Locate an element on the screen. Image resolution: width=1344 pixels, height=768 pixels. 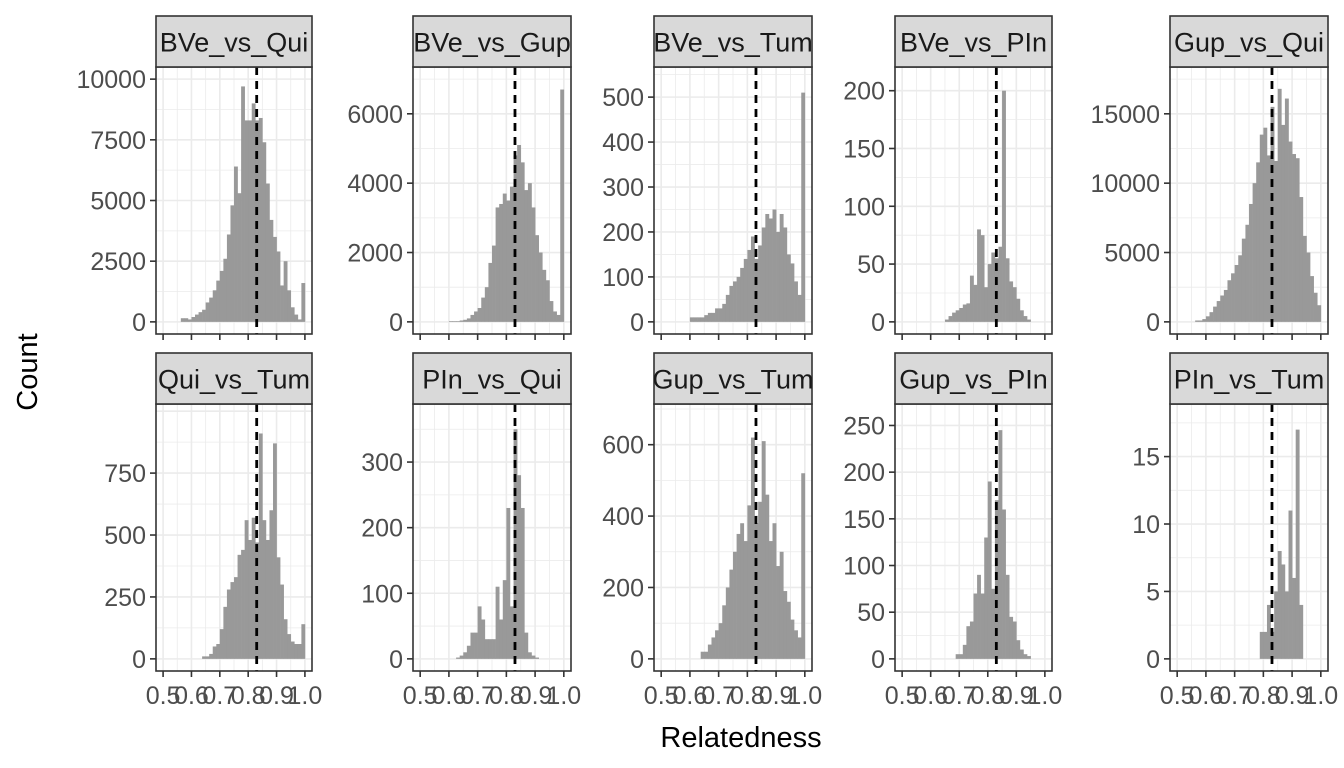
facet-panel: PIn_vs_Tum 0 5 10 15 0.50.60.70.80.91.0 is located at coordinates (1235, 531).